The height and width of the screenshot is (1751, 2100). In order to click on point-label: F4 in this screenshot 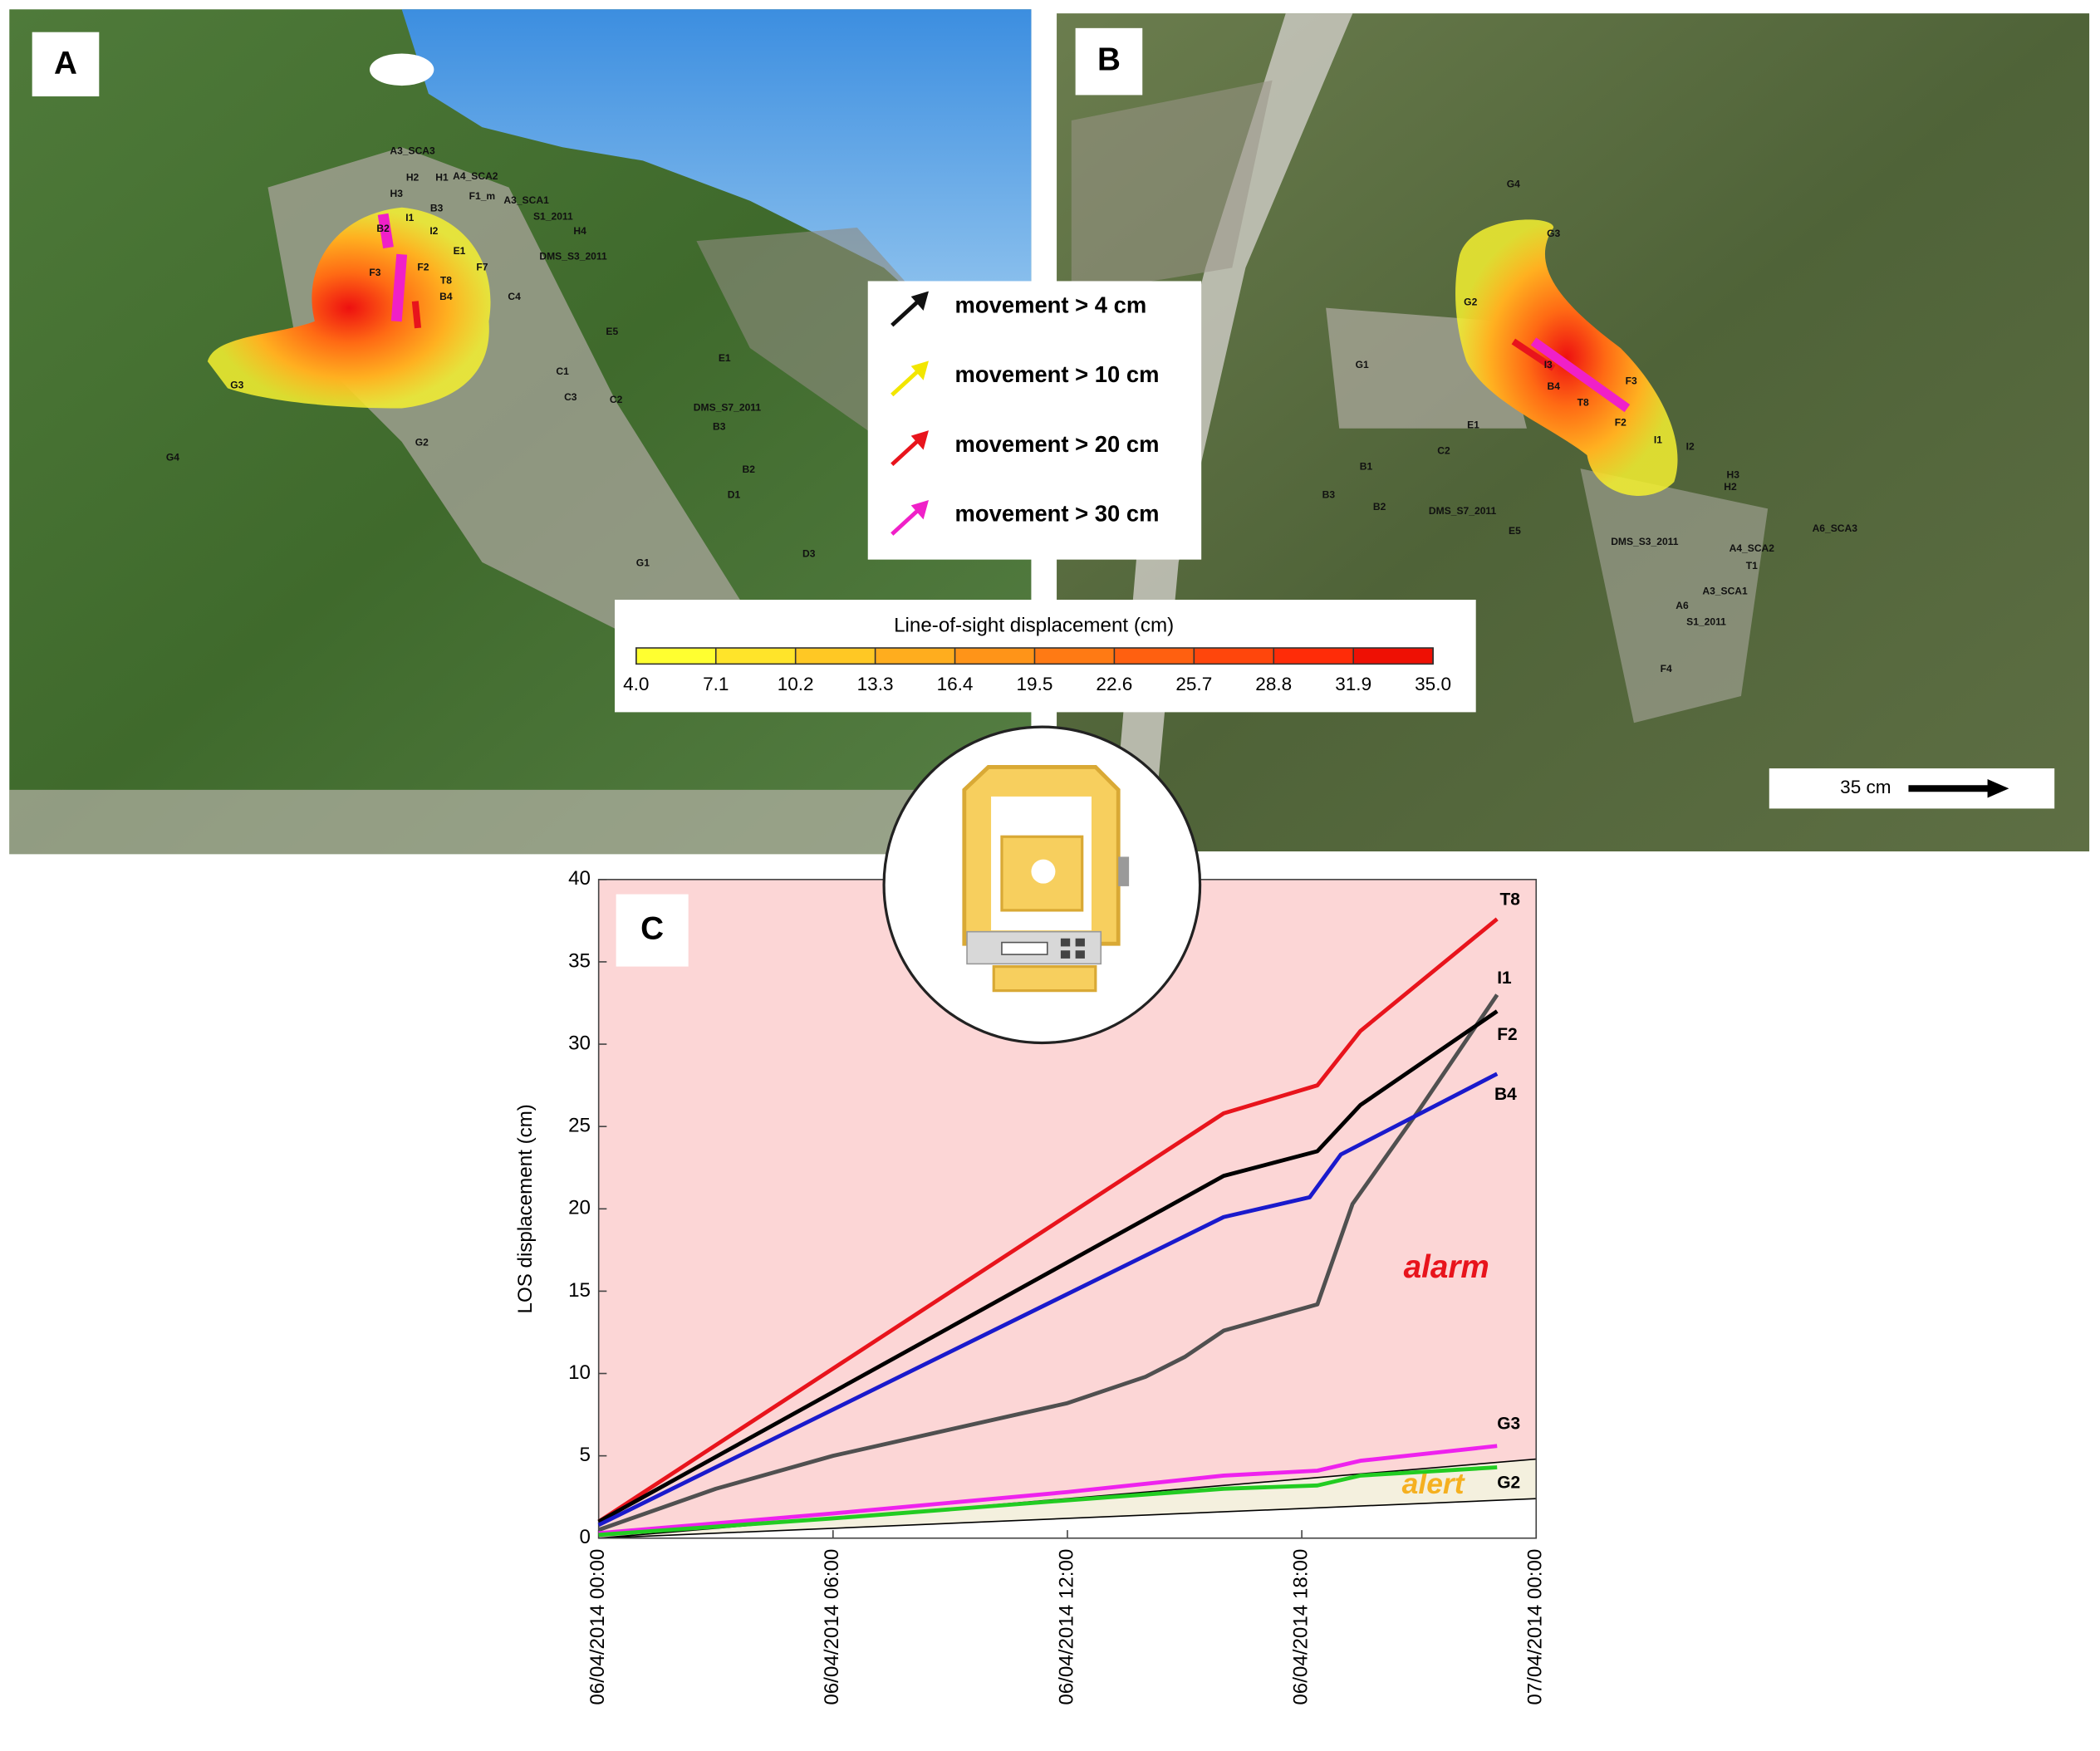, I will do `click(1666, 668)`.